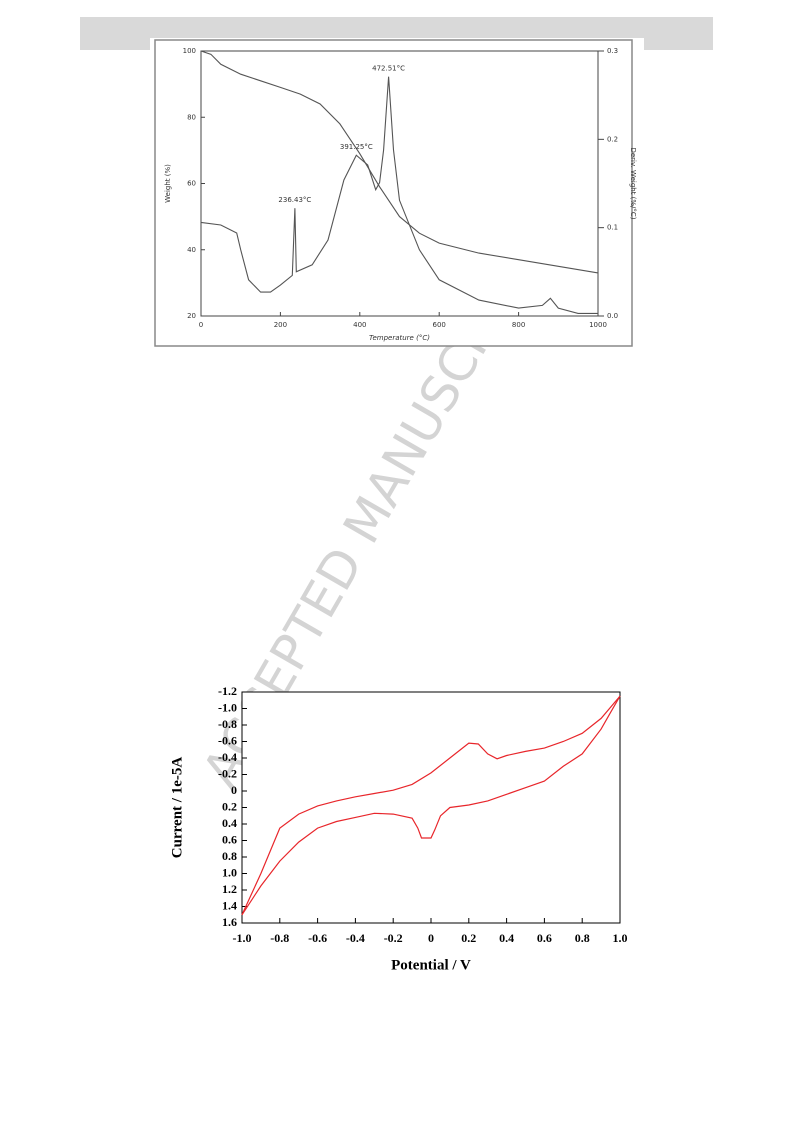  What do you see at coordinates (168, 183) in the screenshot?
I see `y-axis-label: Weight (%)` at bounding box center [168, 183].